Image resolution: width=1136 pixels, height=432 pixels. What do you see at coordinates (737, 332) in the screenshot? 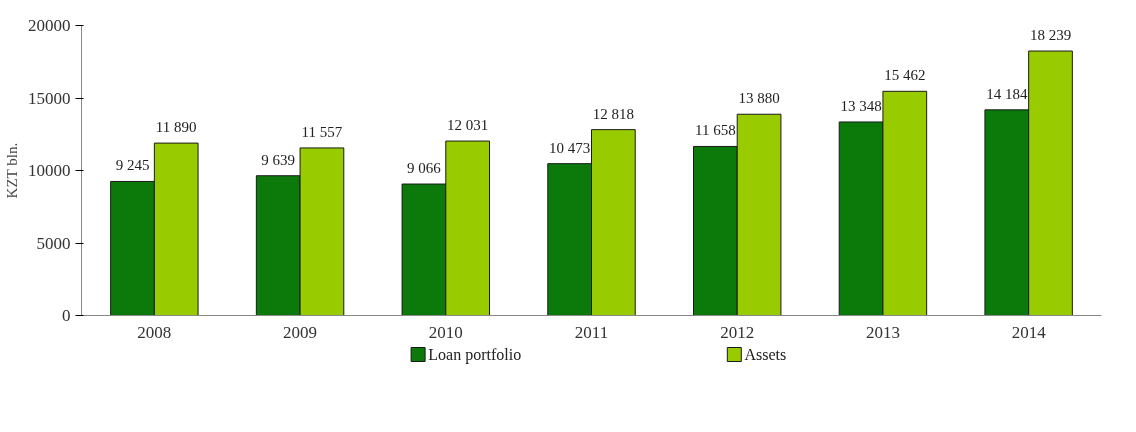
I see `x-tick-label: 2012` at bounding box center [737, 332].